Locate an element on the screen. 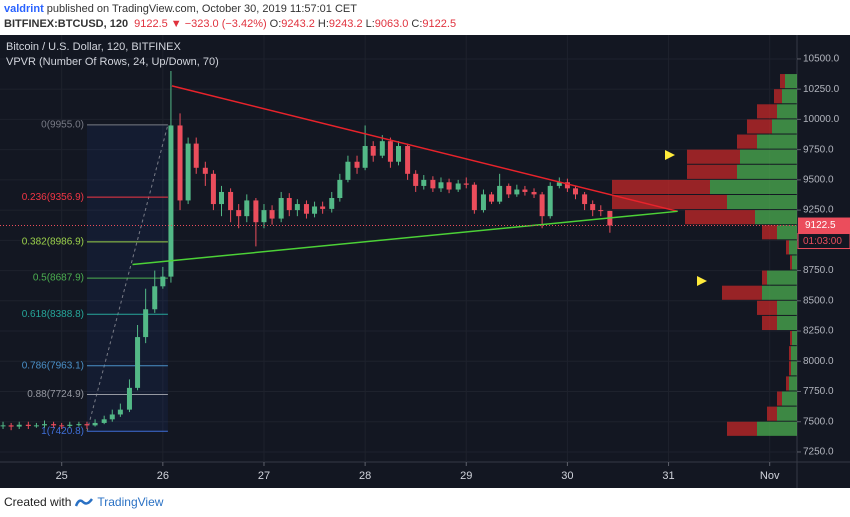  y-tick-label: 10500.0 is located at coordinates (821, 59).